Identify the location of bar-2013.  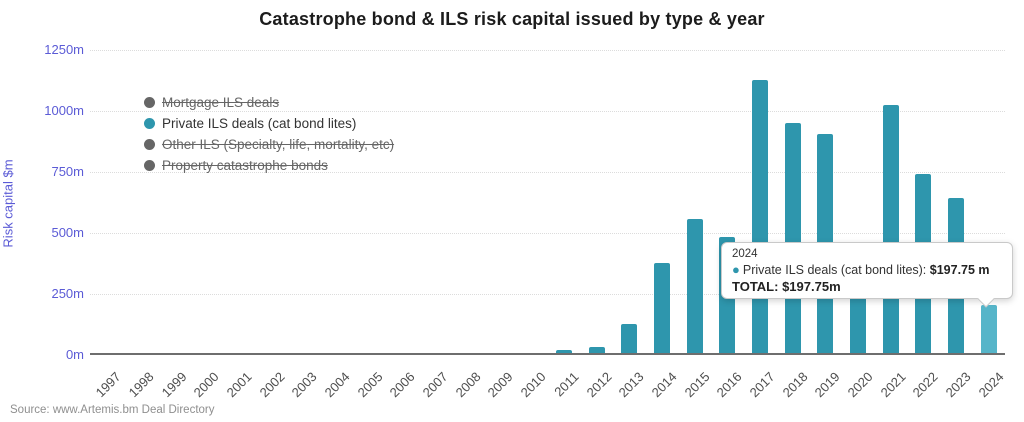
(629, 338).